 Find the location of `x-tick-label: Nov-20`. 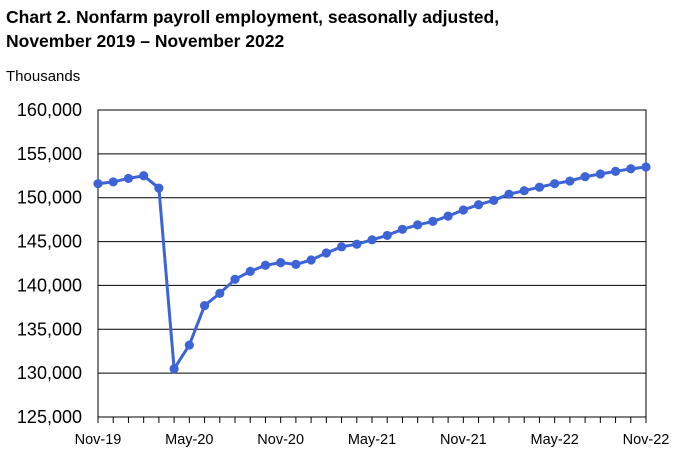

x-tick-label: Nov-20 is located at coordinates (280, 440).